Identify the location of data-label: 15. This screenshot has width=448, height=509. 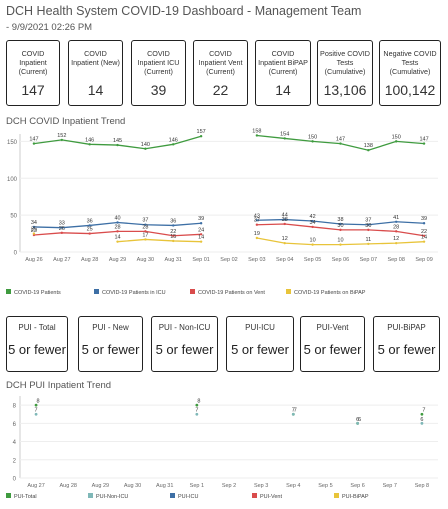
(173, 237).